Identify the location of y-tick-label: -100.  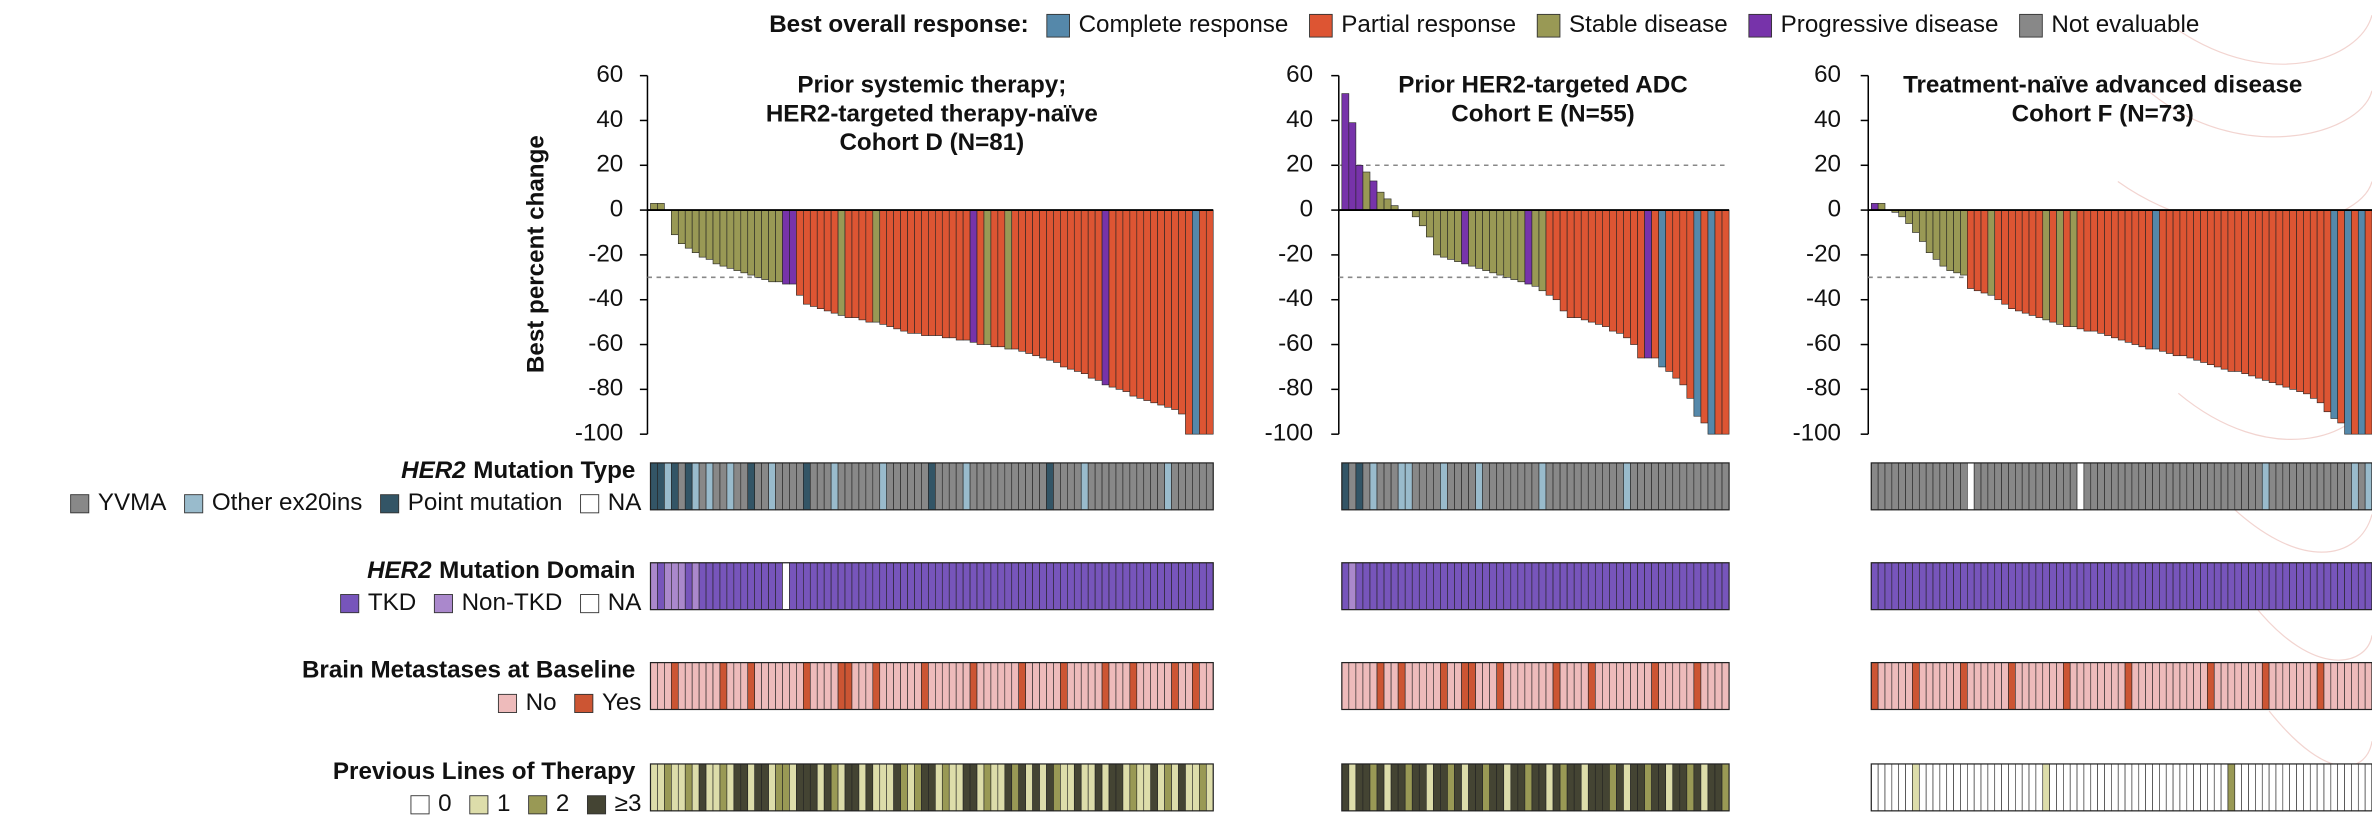
(1817, 433).